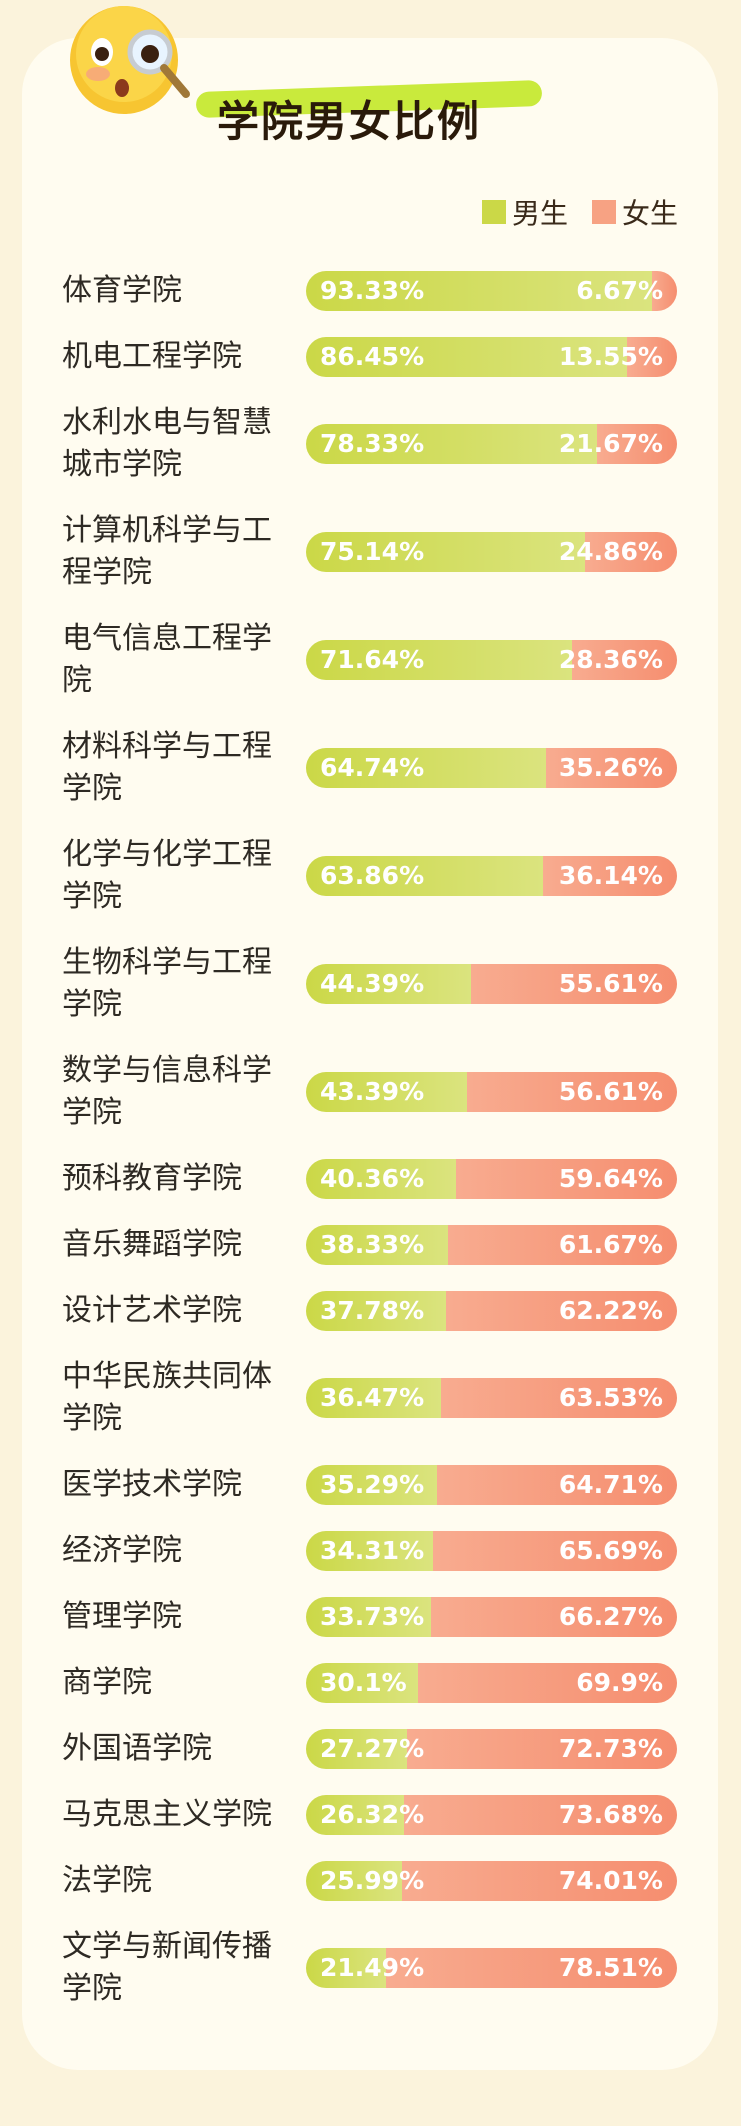 This screenshot has width=741, height=2126. What do you see at coordinates (107, 1682) in the screenshot?
I see `category-label: 商学院` at bounding box center [107, 1682].